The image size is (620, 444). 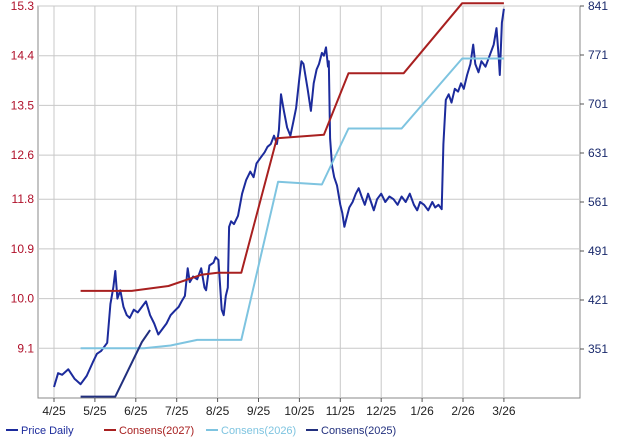 I want to click on x-tick-label: 2/26, so click(x=463, y=411).